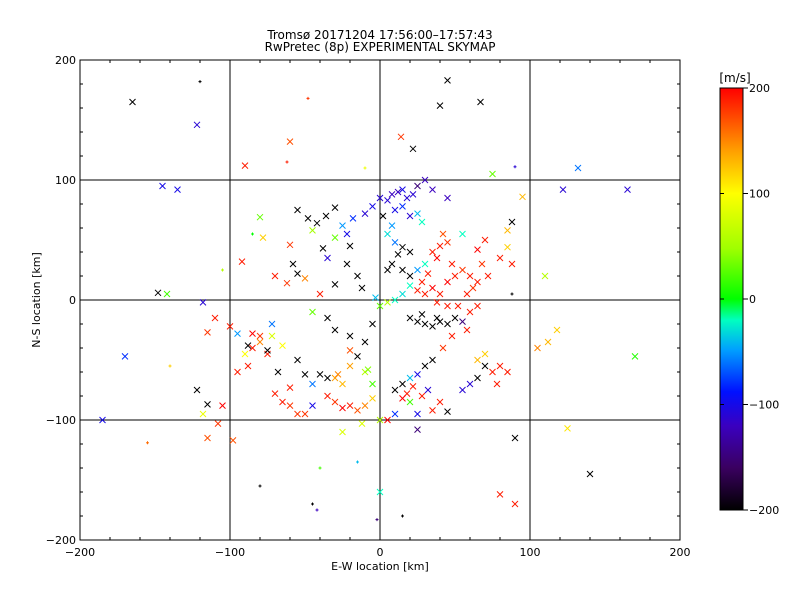 This screenshot has width=800, height=600. What do you see at coordinates (752, 299) in the screenshot?
I see `colorbar-tick-label: 0` at bounding box center [752, 299].